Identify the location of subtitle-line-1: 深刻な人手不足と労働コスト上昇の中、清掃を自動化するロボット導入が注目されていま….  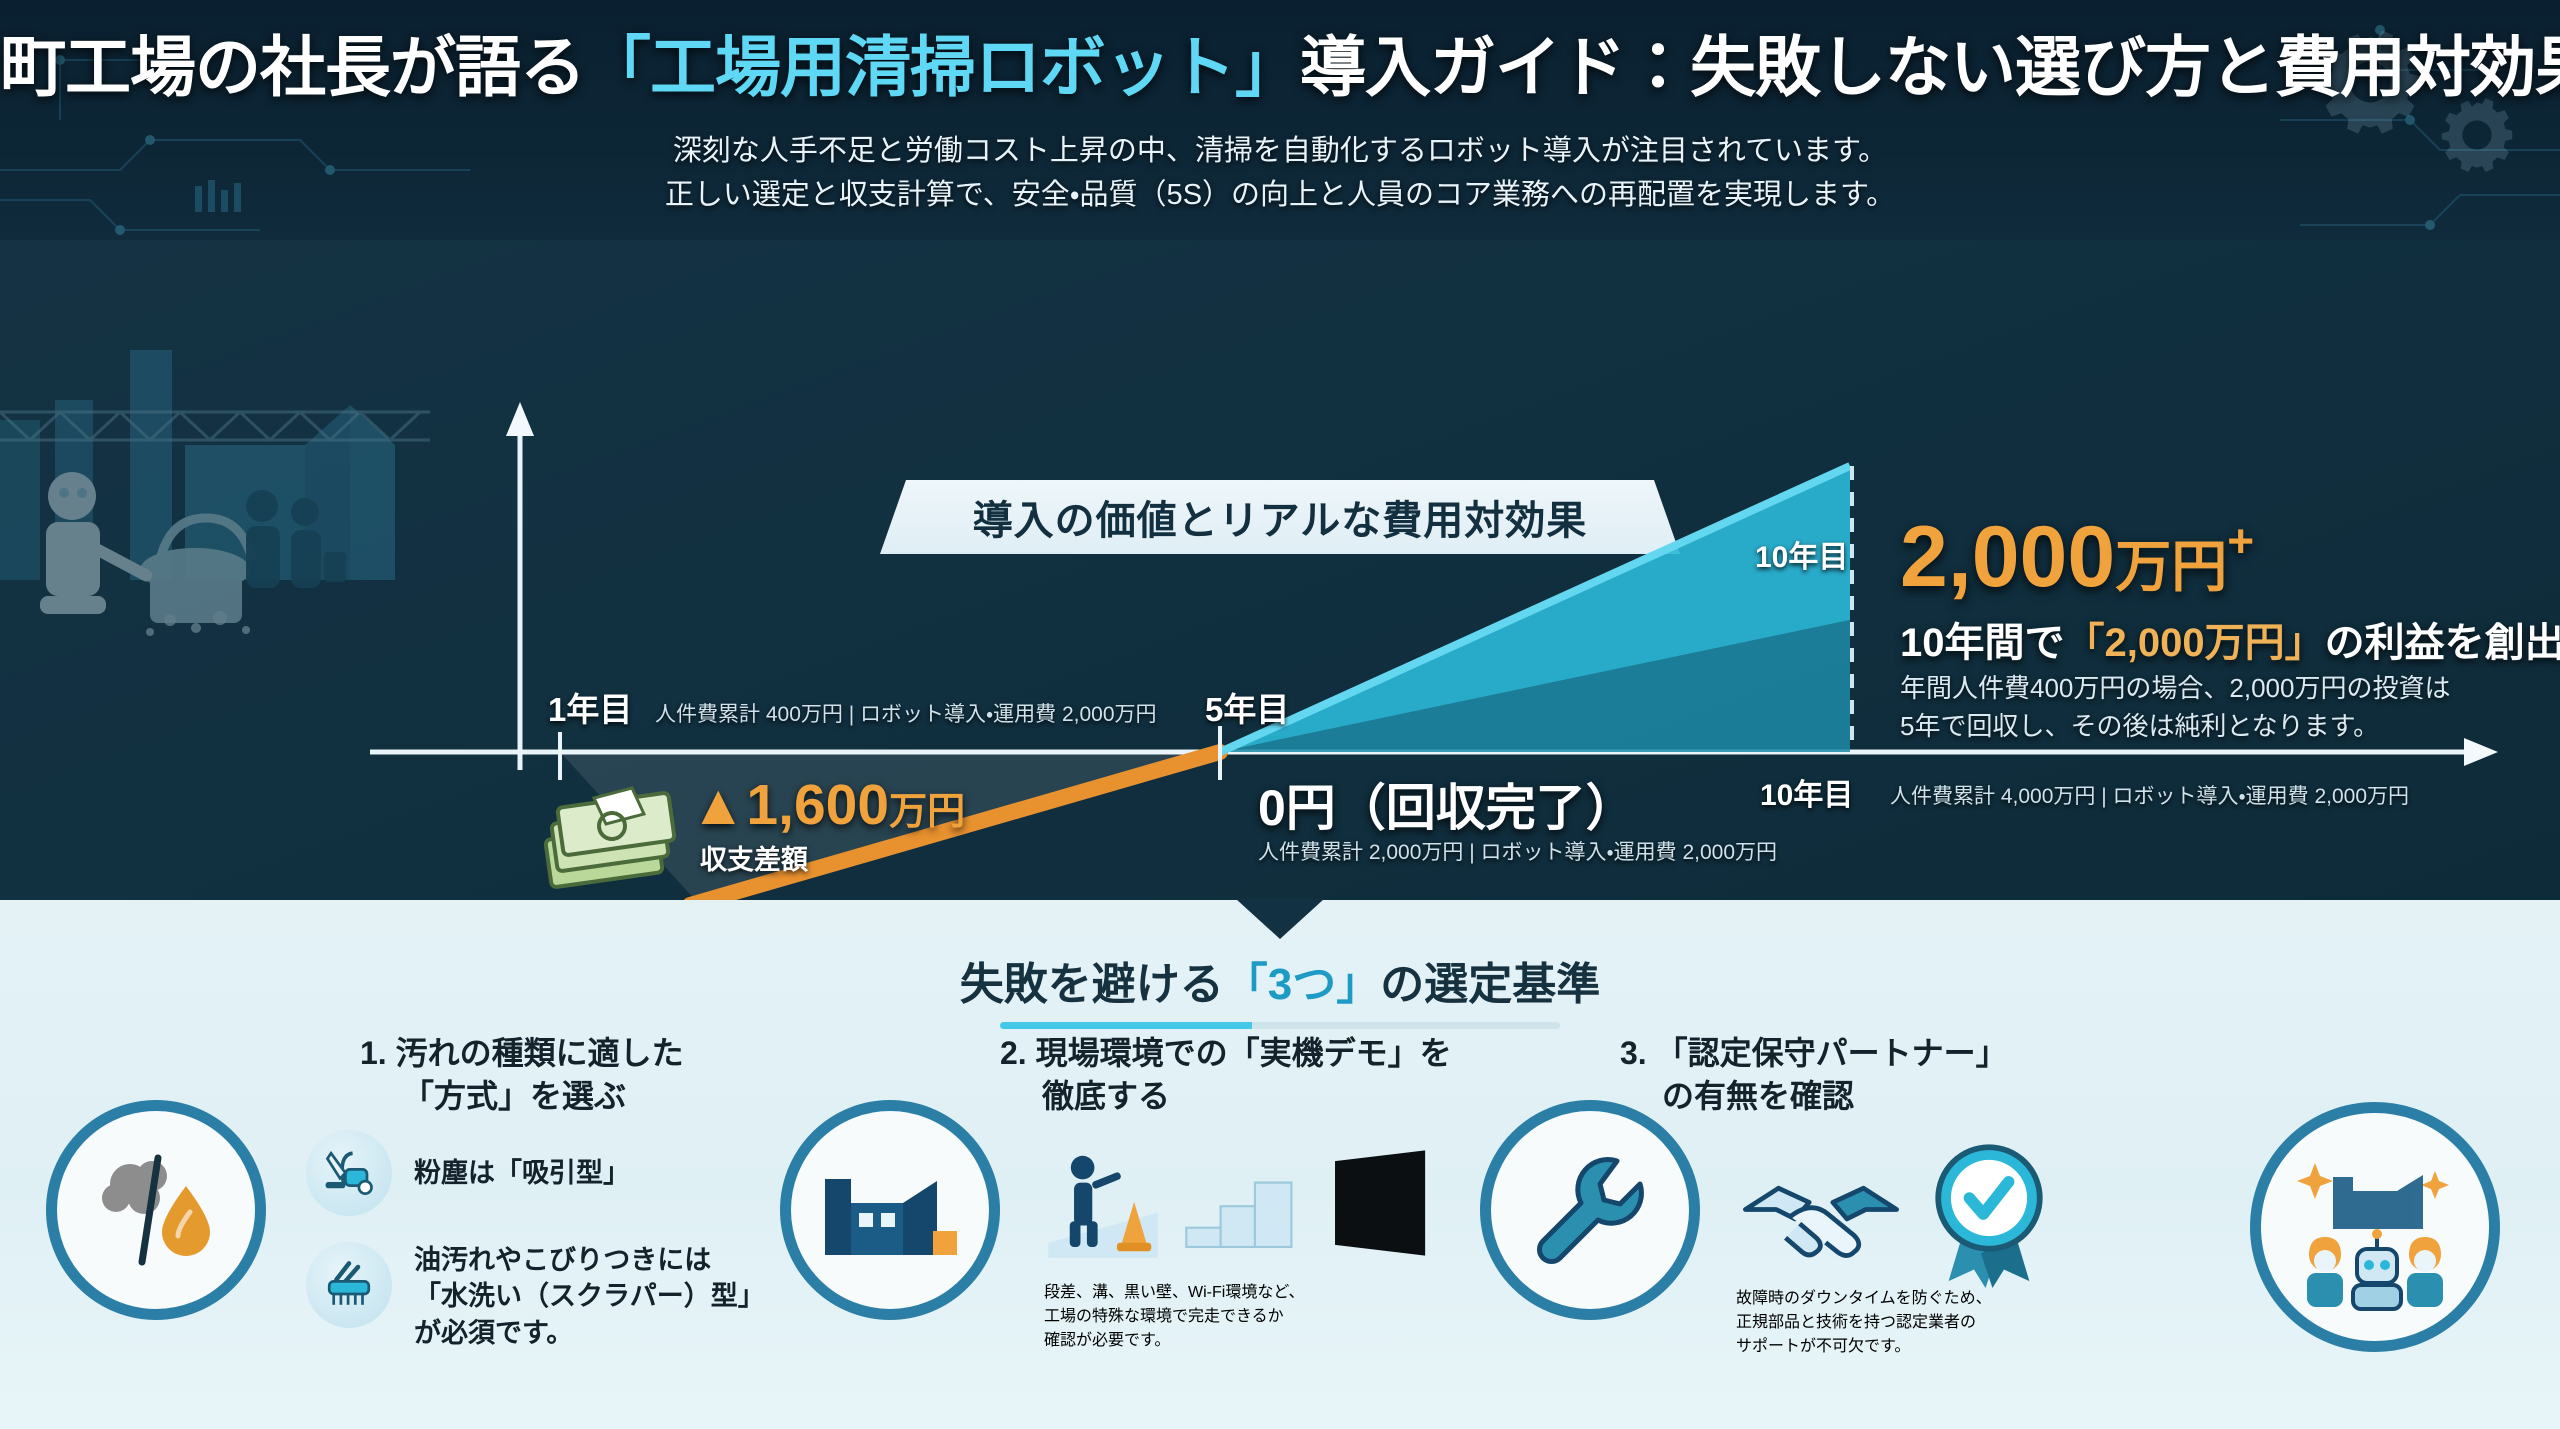
(1280, 151).